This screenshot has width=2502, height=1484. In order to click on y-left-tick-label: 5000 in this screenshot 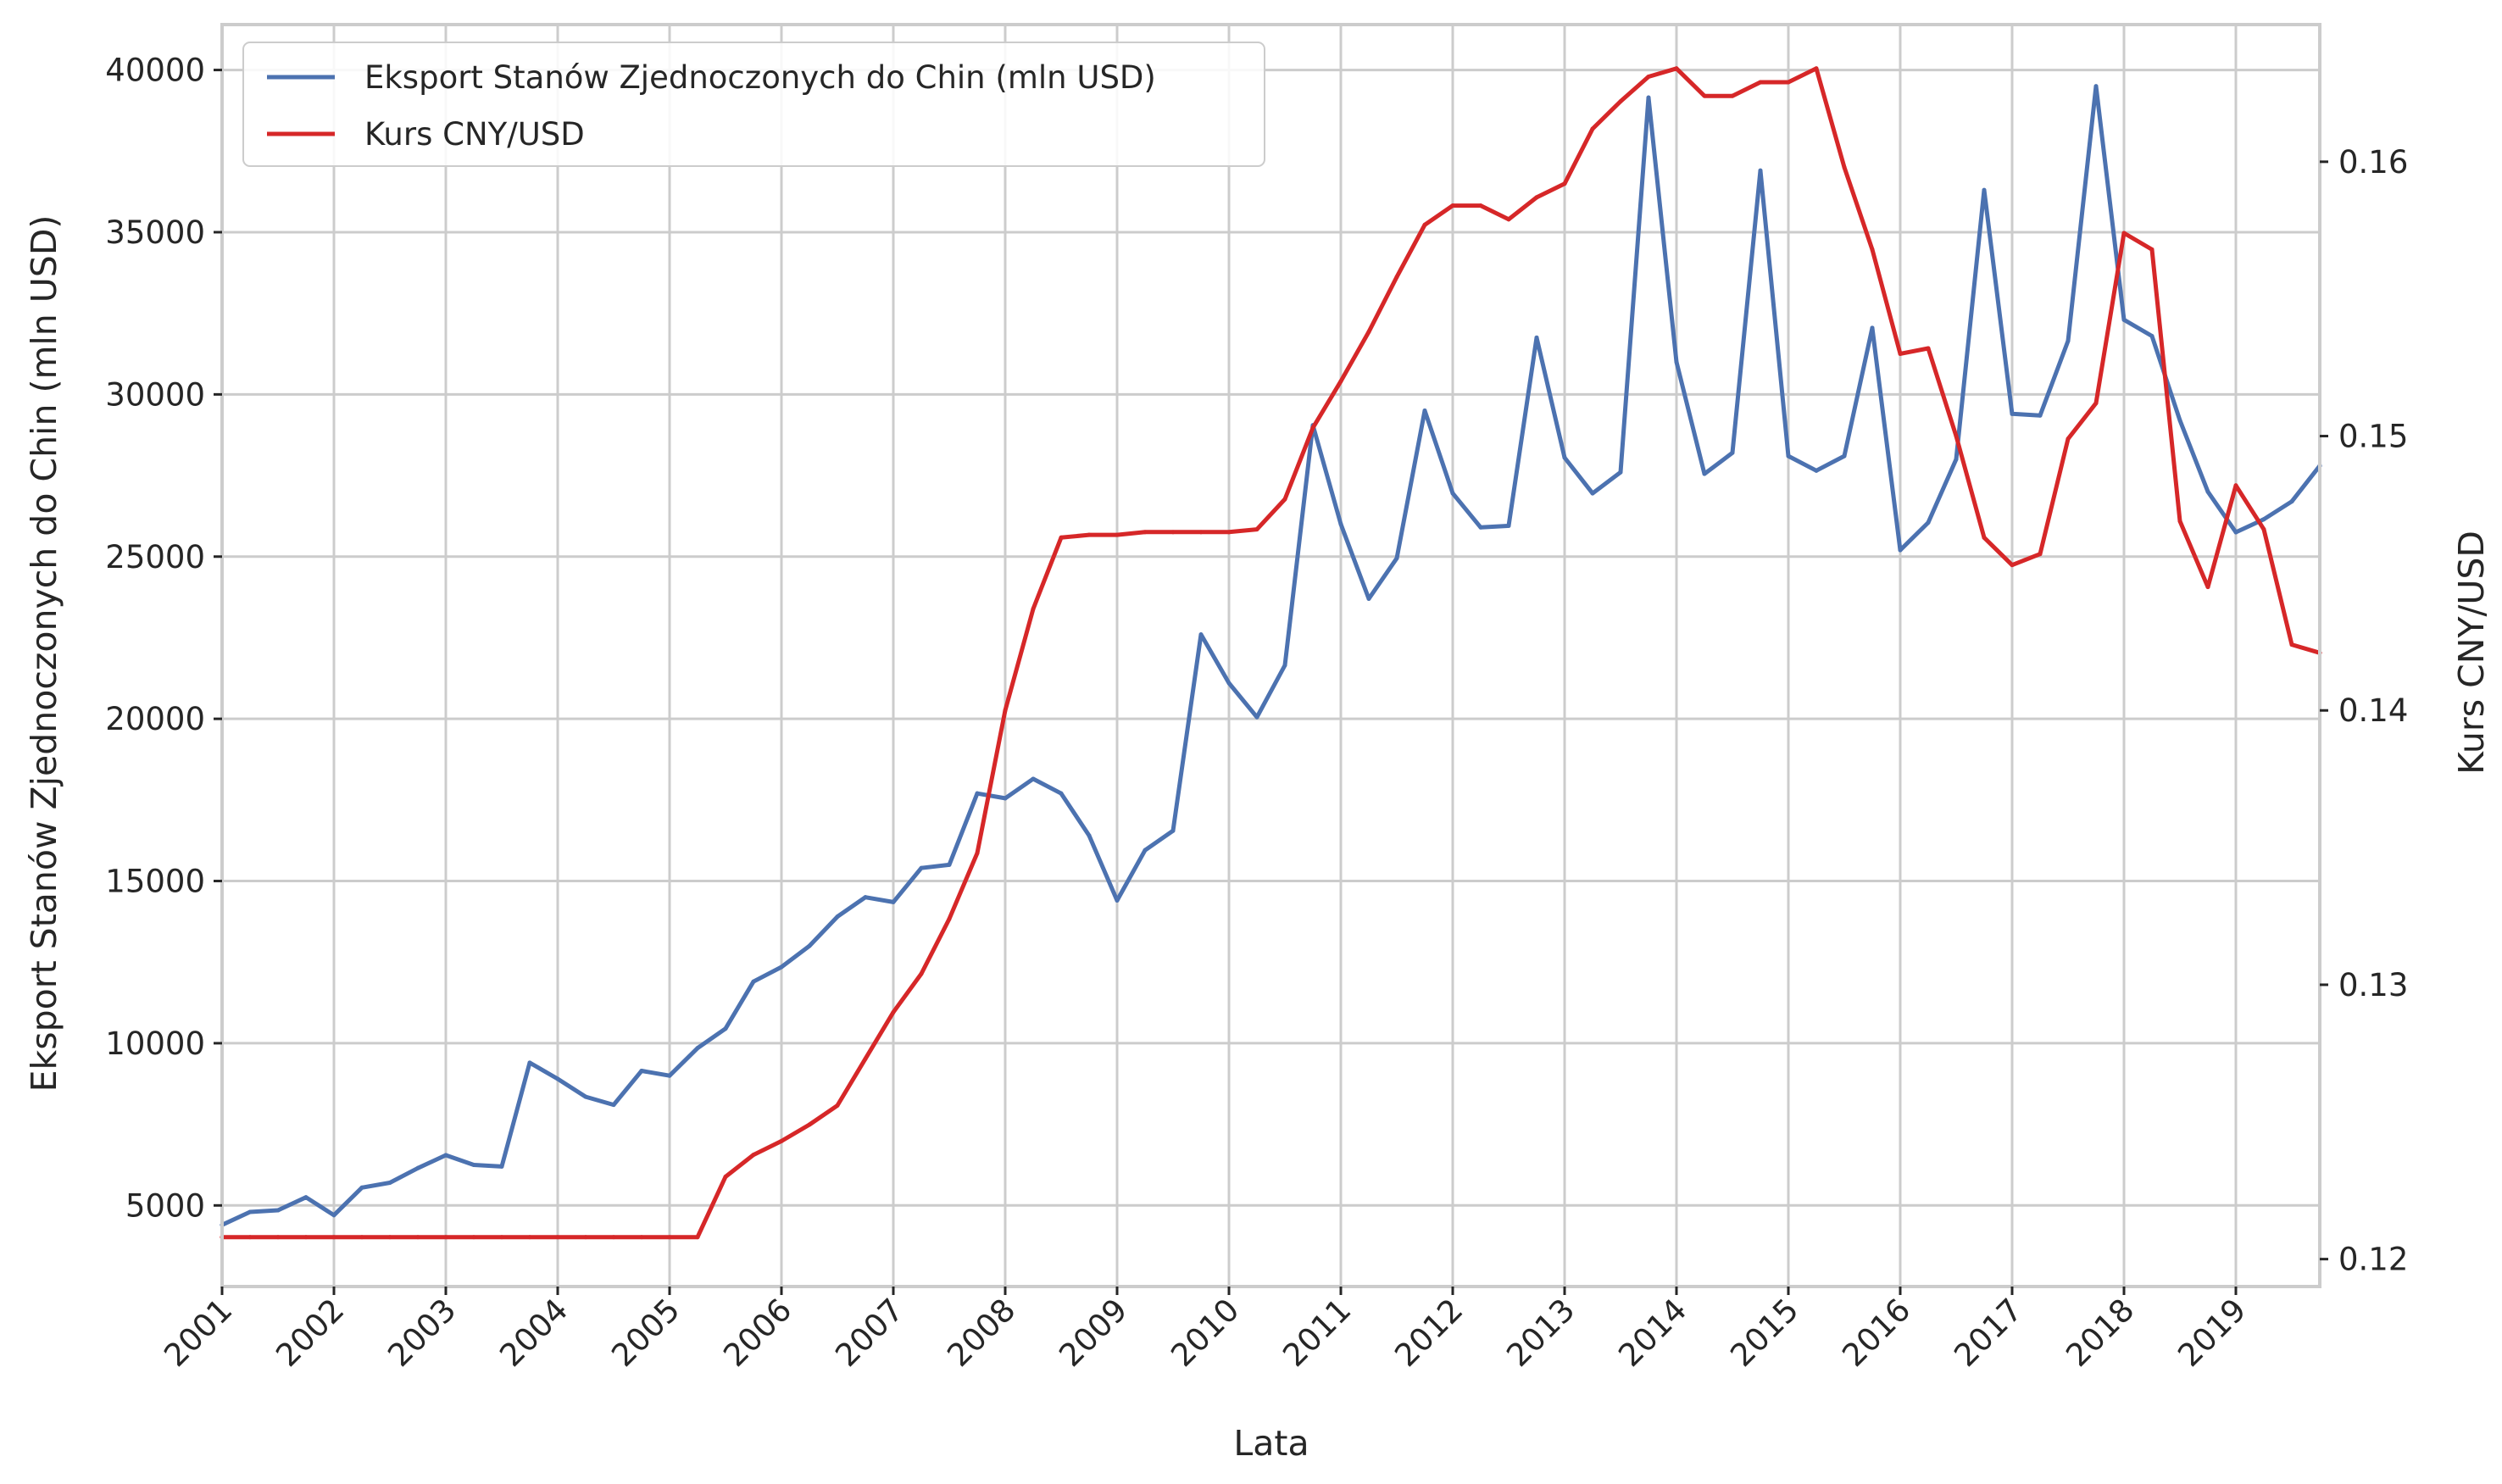, I will do `click(165, 1206)`.